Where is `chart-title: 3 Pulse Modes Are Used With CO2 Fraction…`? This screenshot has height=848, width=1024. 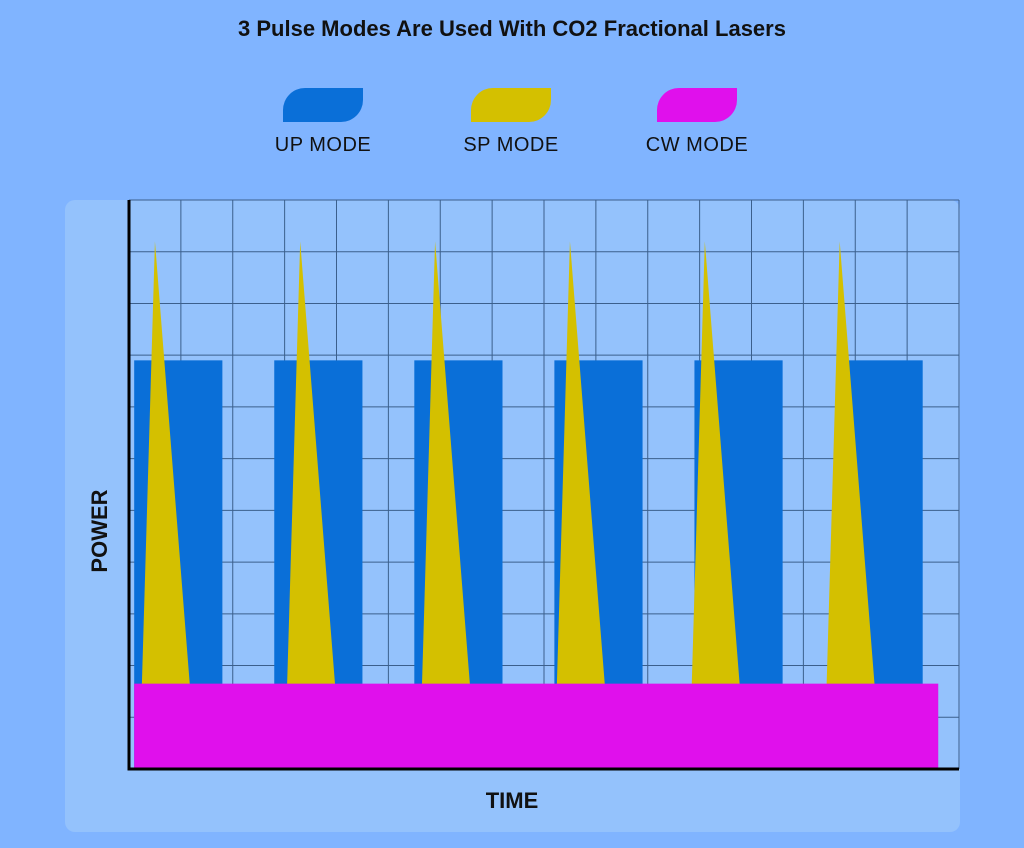 chart-title: 3 Pulse Modes Are Used With CO2 Fraction… is located at coordinates (512, 28).